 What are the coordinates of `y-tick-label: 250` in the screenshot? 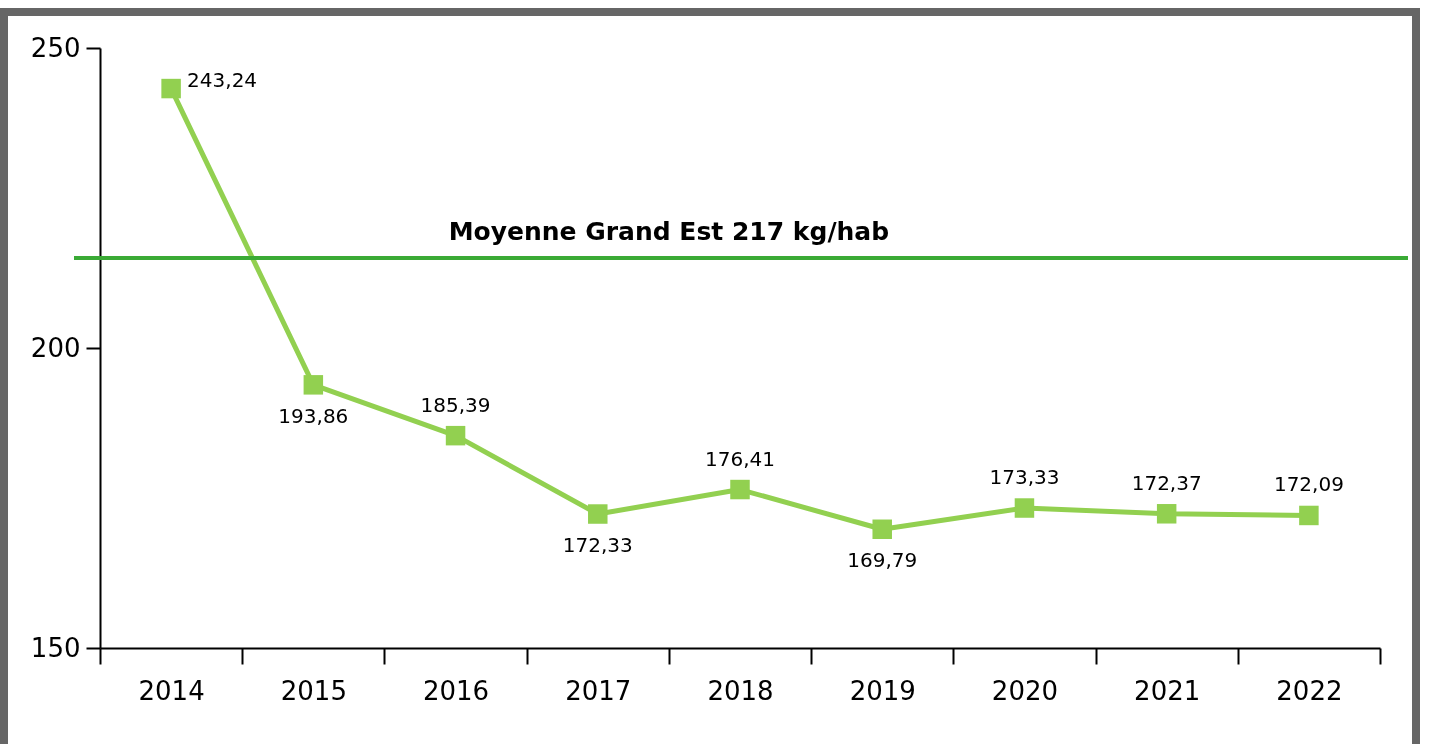 It's located at (55, 47).